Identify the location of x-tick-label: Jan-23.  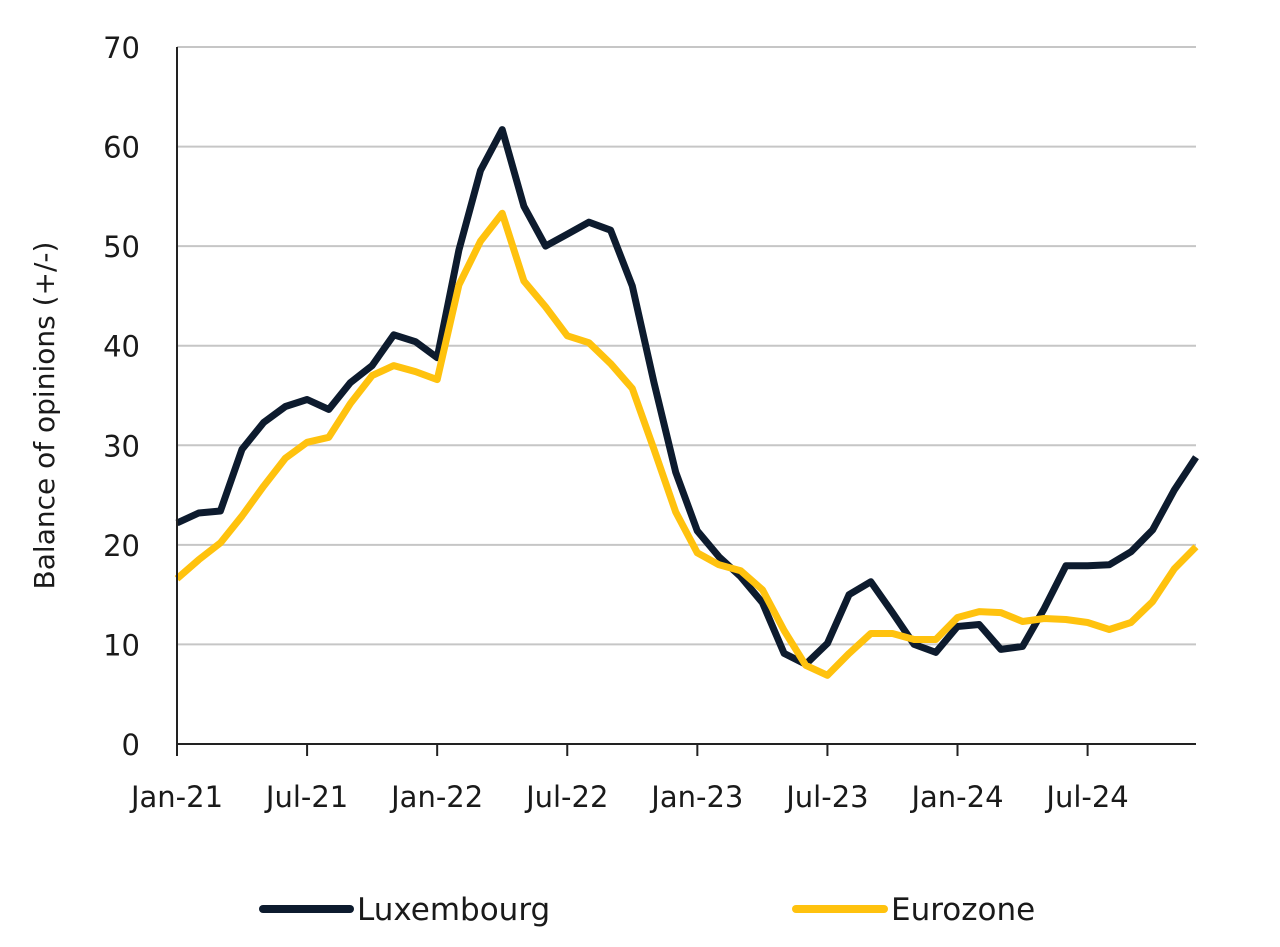
(696, 797).